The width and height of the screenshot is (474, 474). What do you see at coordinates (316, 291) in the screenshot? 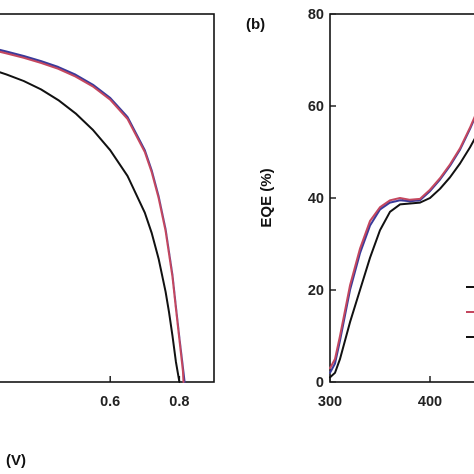
I see `y-tick-label: 20` at bounding box center [316, 291].